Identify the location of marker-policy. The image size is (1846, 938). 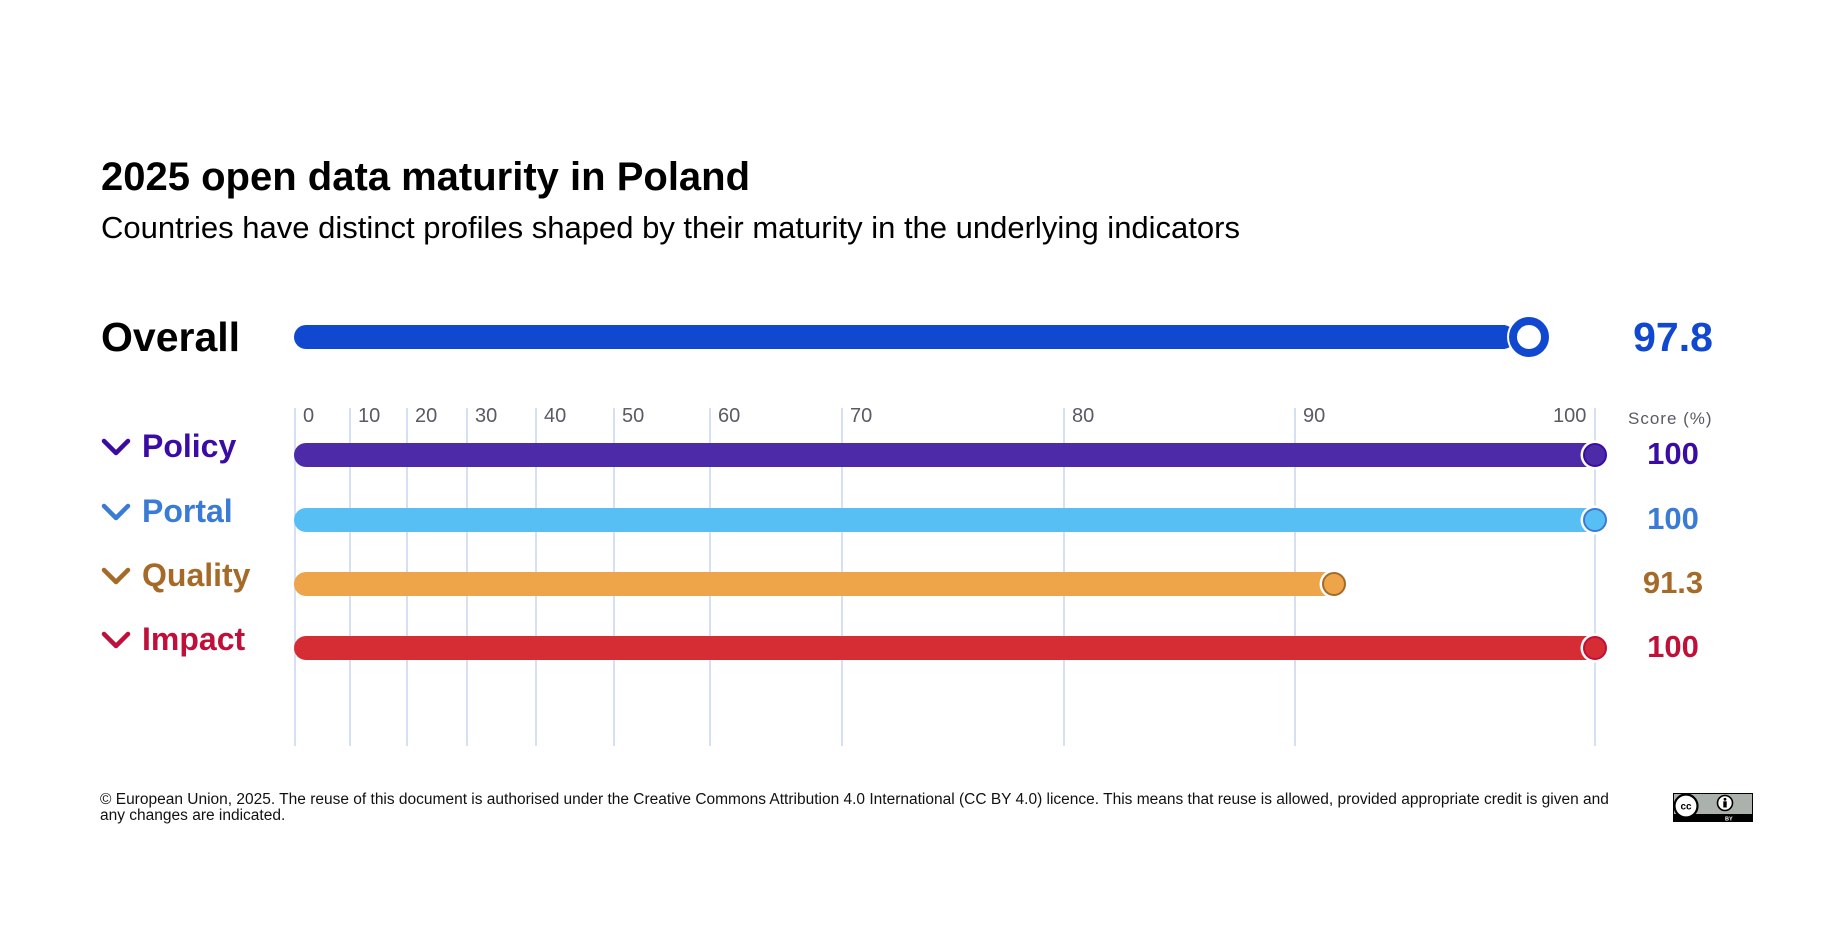
(1595, 455).